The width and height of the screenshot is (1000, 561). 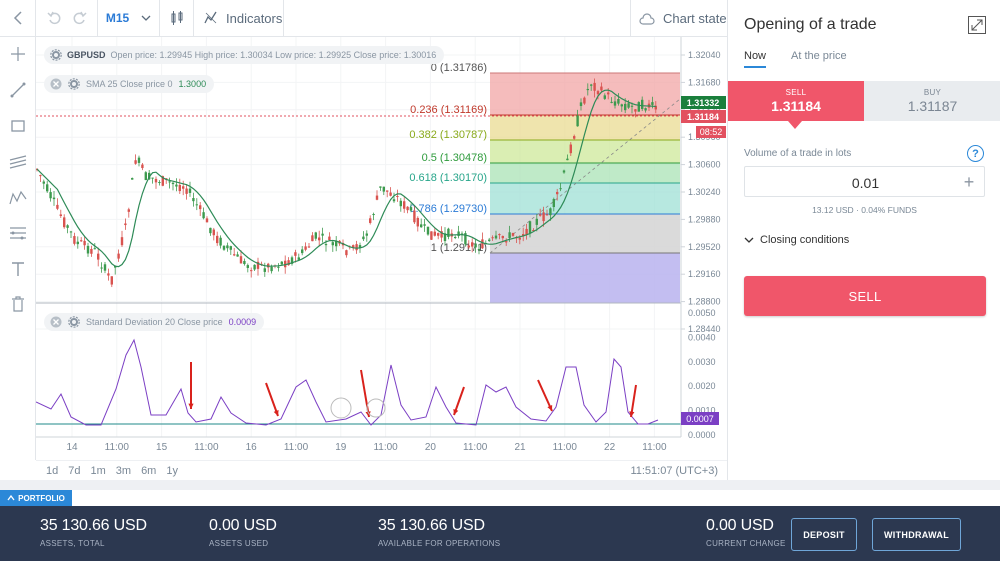 I want to click on annotation-circle, so click(x=341, y=408).